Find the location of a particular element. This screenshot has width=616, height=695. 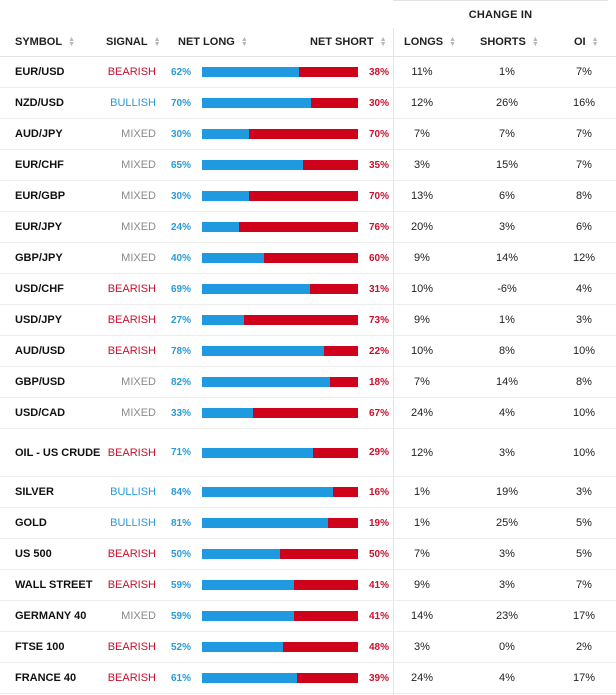

oi-column-header: OI ▲ ▼ is located at coordinates (586, 42).